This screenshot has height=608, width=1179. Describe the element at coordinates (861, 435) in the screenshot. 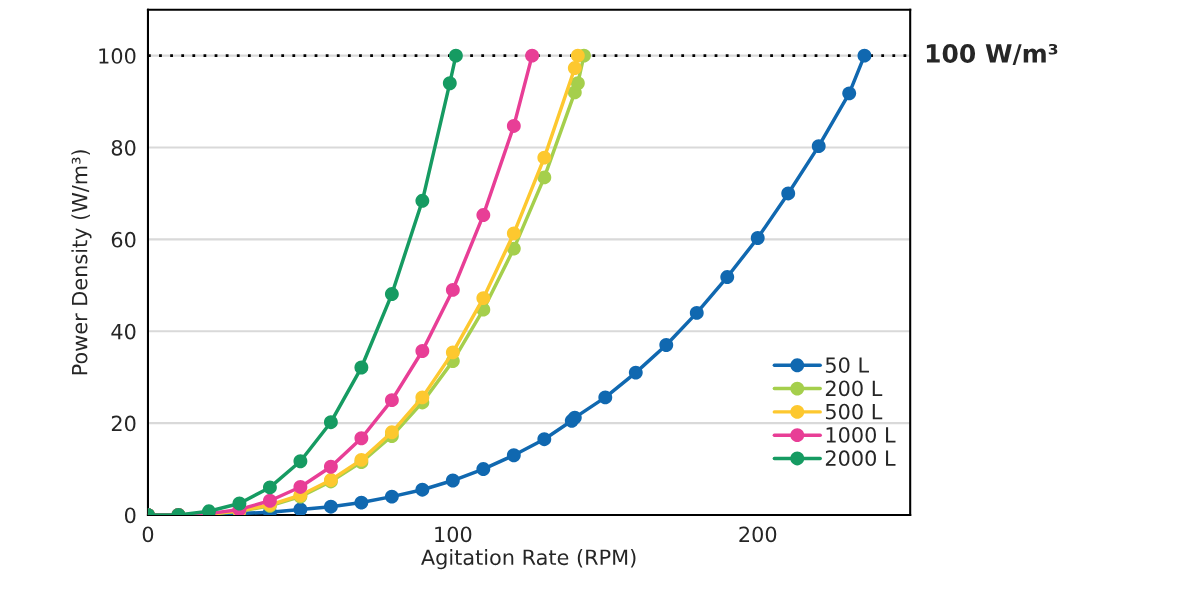

I see `legend-label: 1000 L` at that location.